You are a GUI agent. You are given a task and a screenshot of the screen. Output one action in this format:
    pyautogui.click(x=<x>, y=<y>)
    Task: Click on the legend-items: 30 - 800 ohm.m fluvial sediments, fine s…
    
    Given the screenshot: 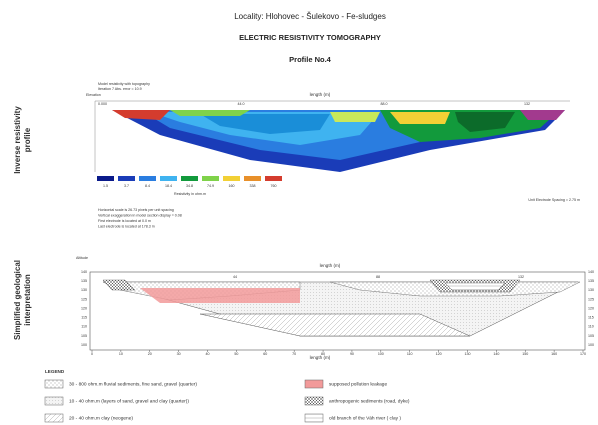 What is the action you would take?
    pyautogui.click(x=227, y=401)
    